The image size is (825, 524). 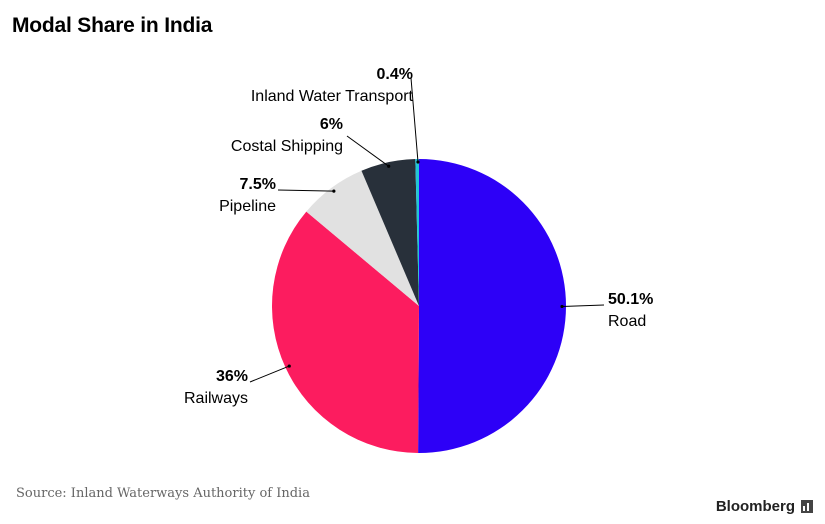 I want to click on pie-slice-railways, so click(x=345, y=332).